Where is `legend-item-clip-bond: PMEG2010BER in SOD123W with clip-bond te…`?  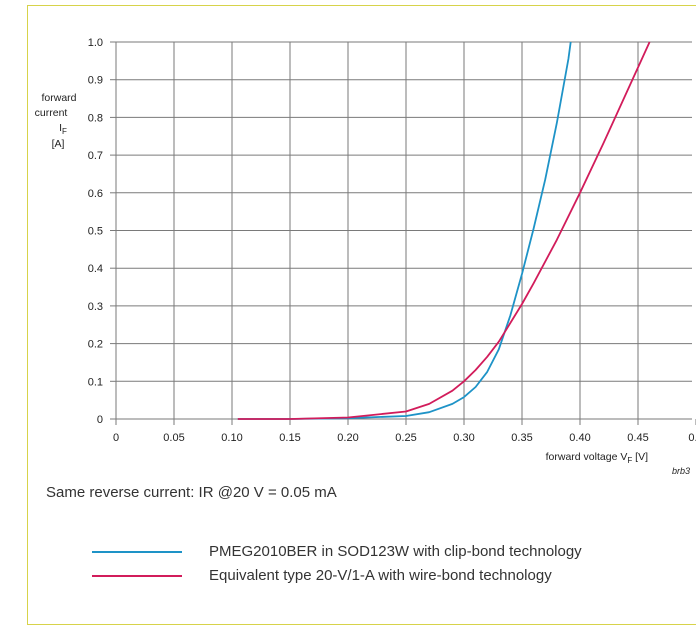
legend-item-clip-bond: PMEG2010BER in SOD123W with clip-bond te… is located at coordinates (337, 551).